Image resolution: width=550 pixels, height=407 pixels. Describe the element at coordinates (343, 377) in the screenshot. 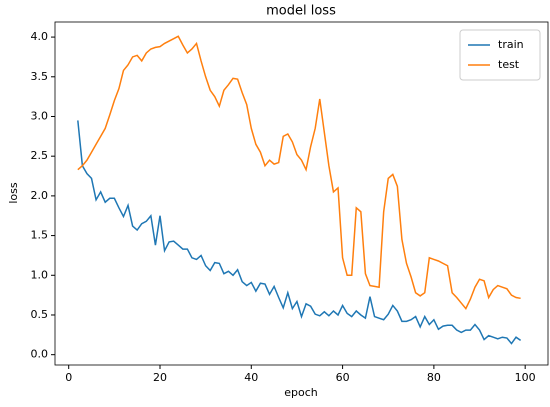

I see `x-tick-label: 60` at that location.